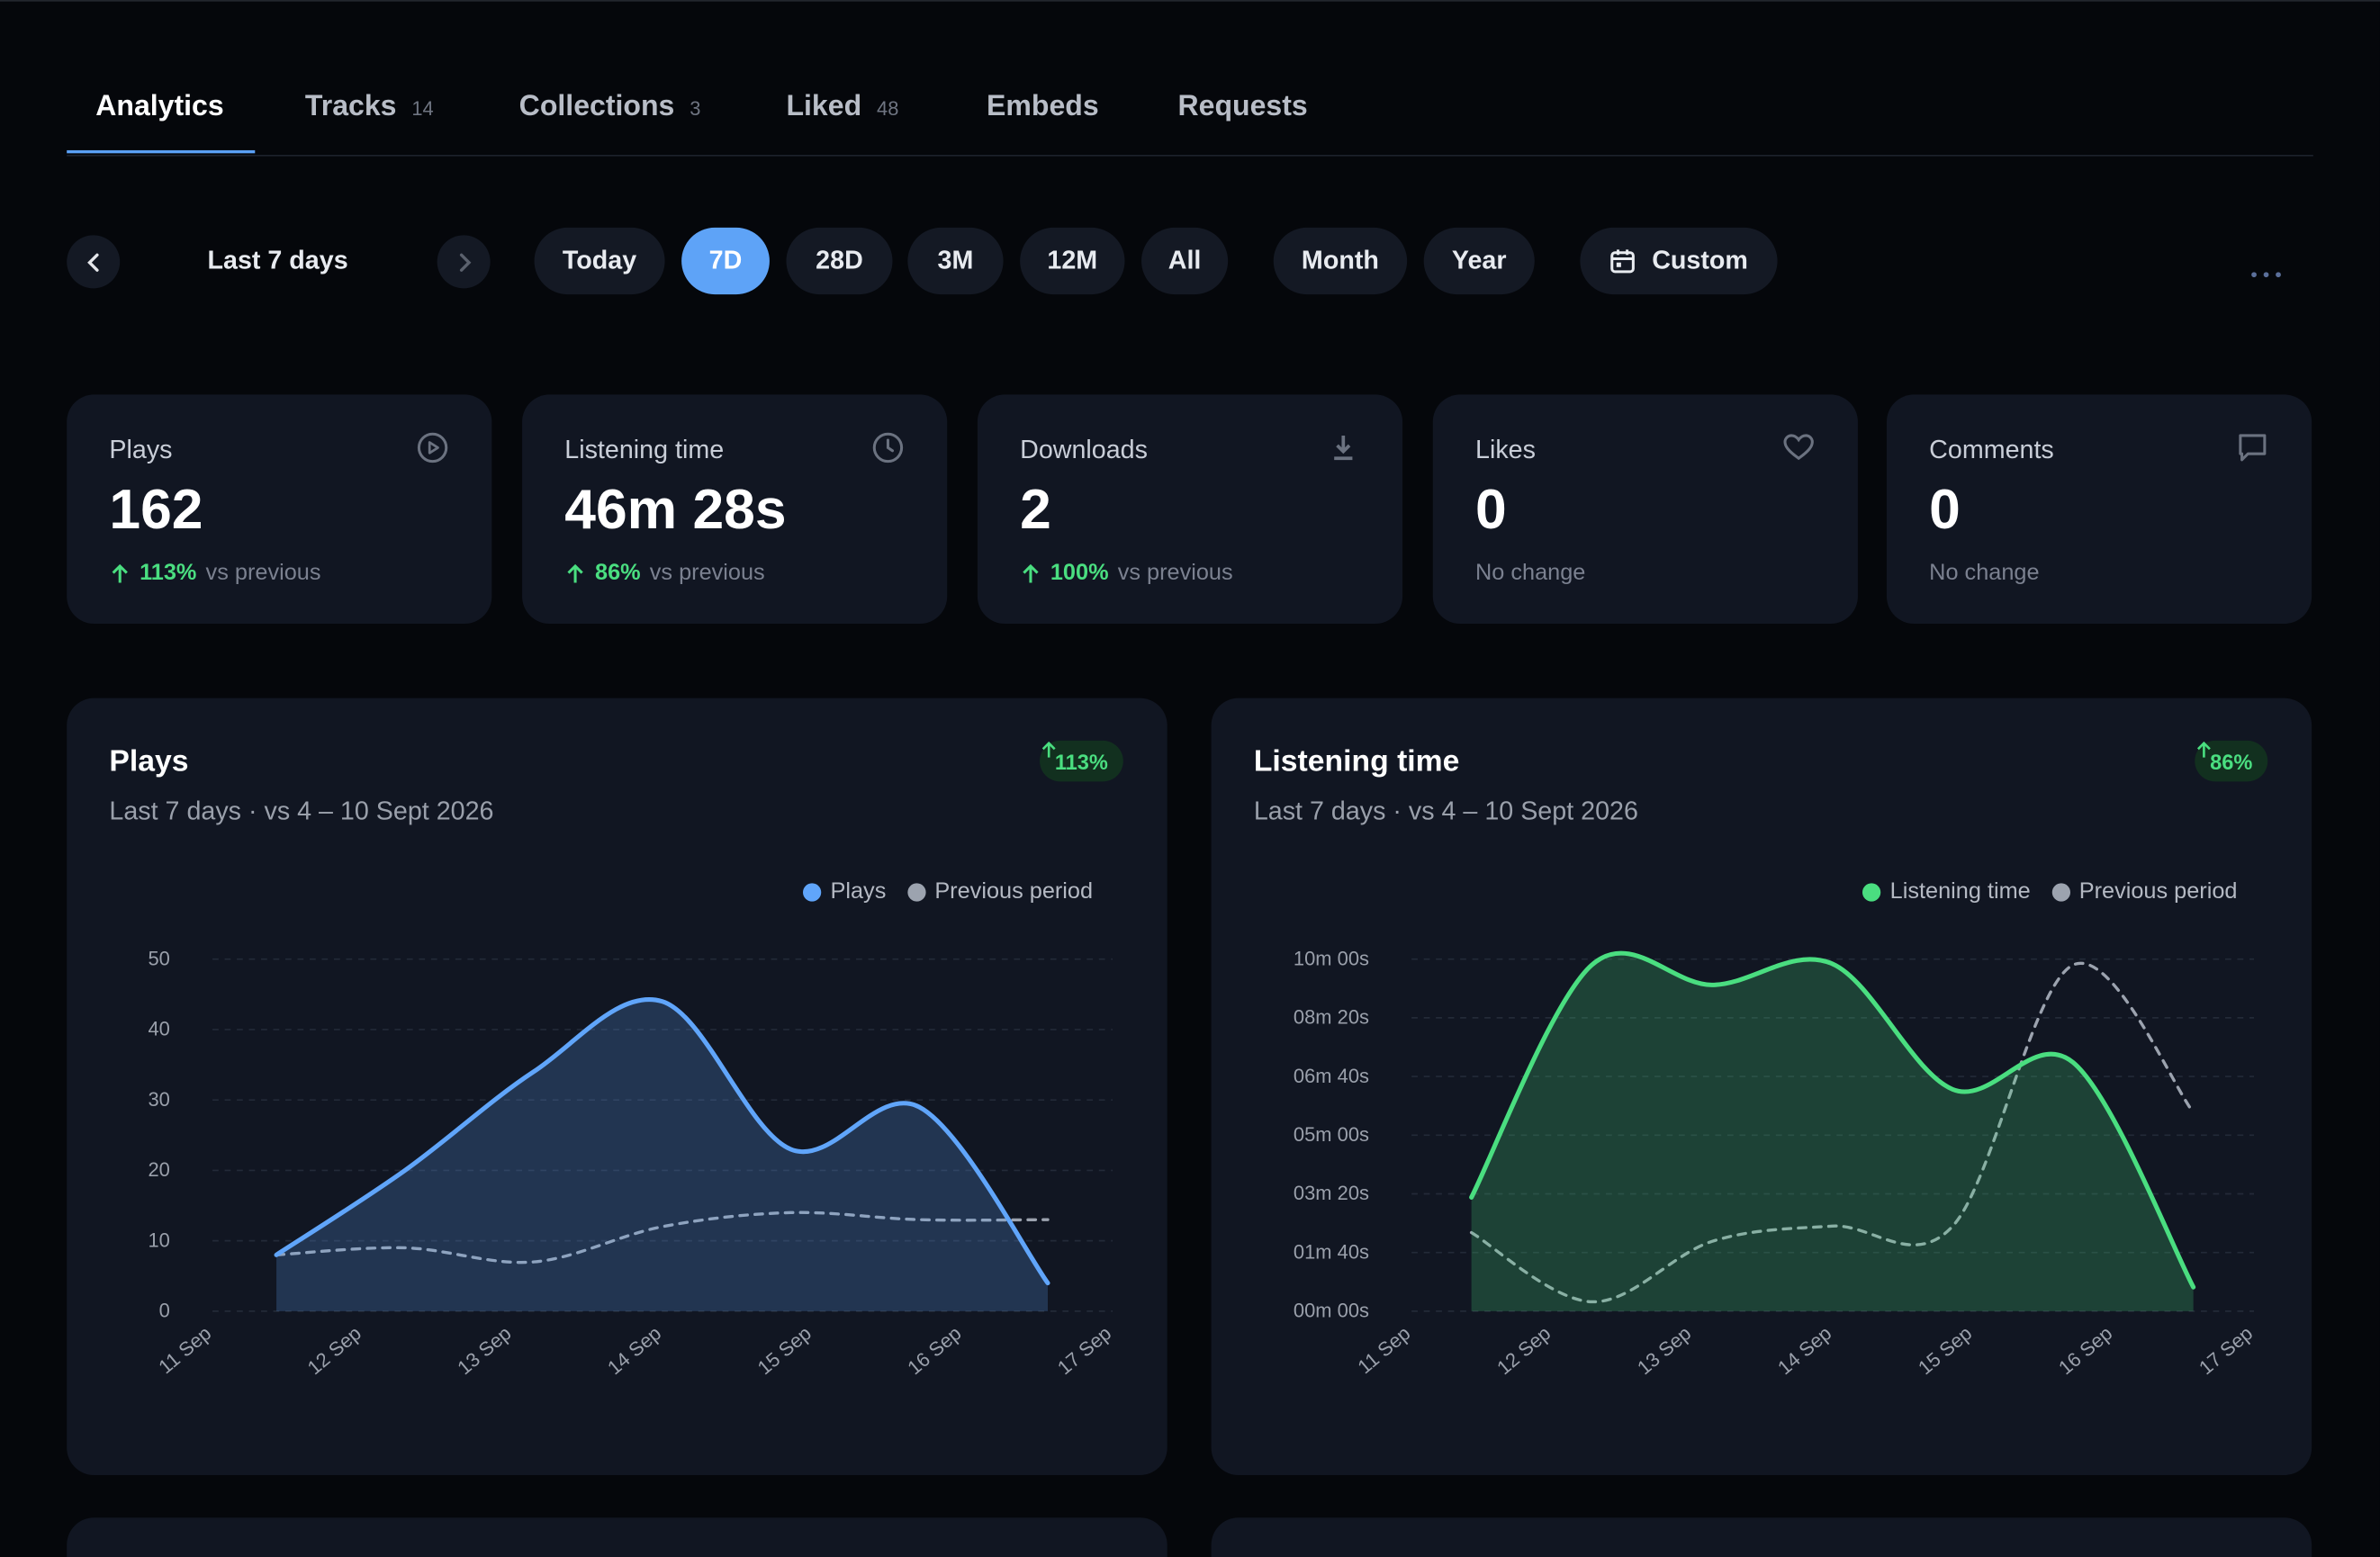 The width and height of the screenshot is (2380, 1557). Describe the element at coordinates (695, 108) in the screenshot. I see `tab-count: 3` at that location.